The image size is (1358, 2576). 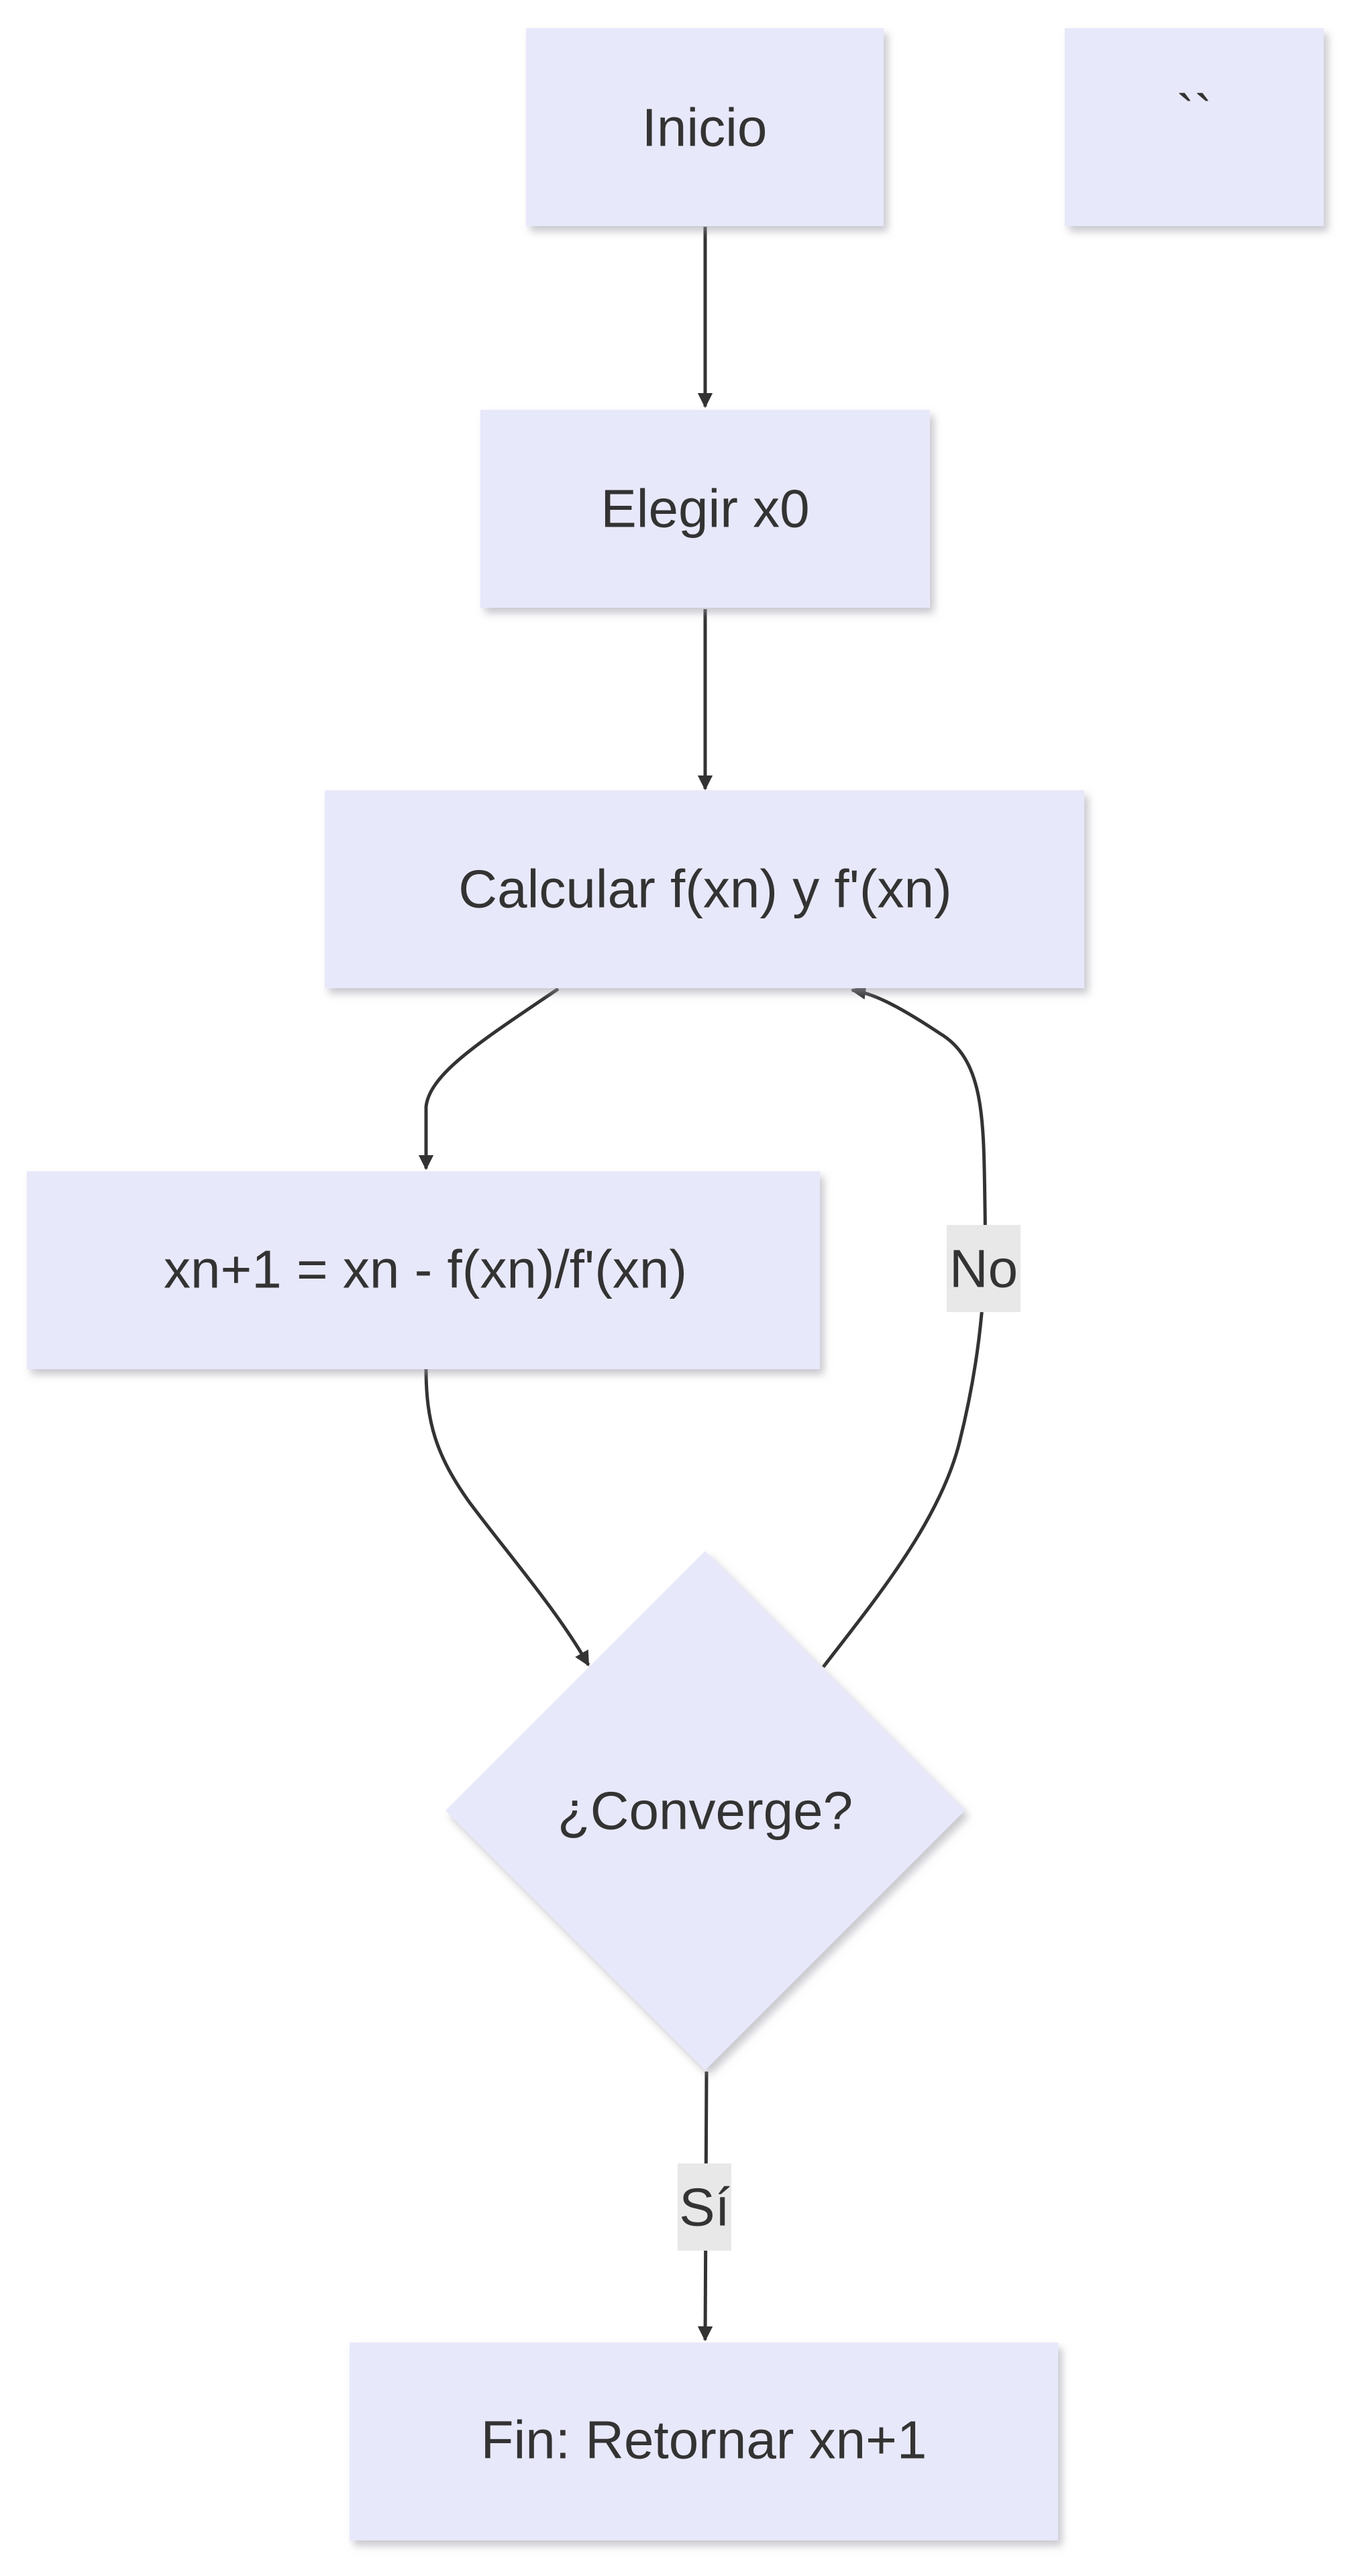 I want to click on node-fin-label: Fin: Retornar xn+1, so click(x=704, y=2440).